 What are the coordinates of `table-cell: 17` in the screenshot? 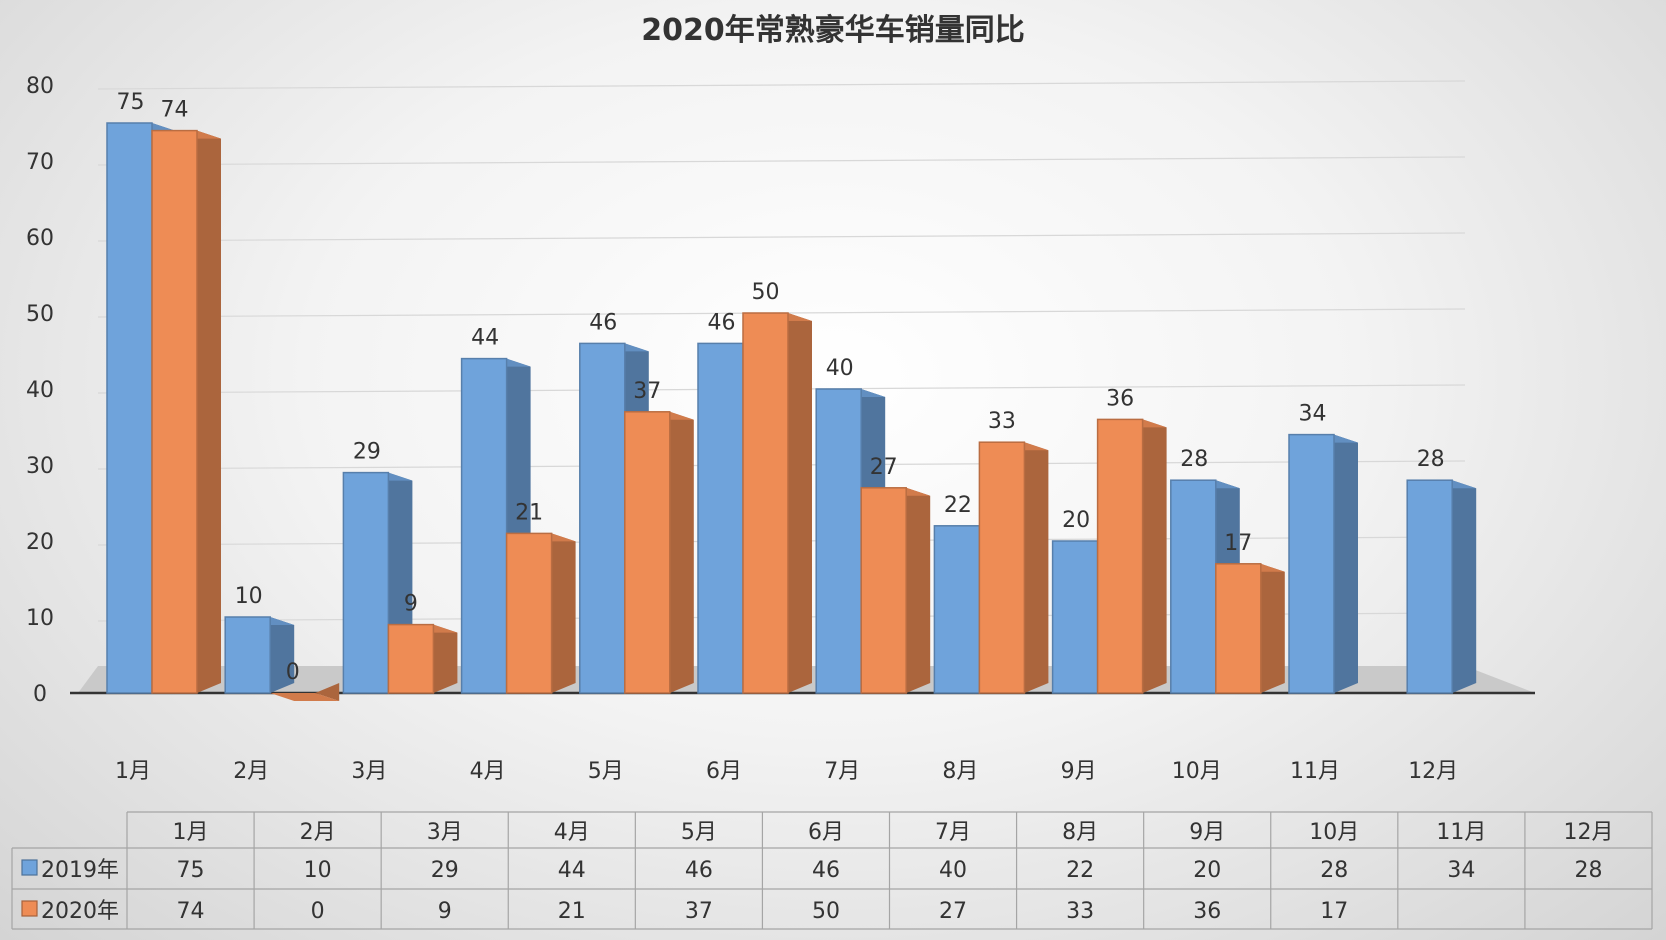 It's located at (1334, 911).